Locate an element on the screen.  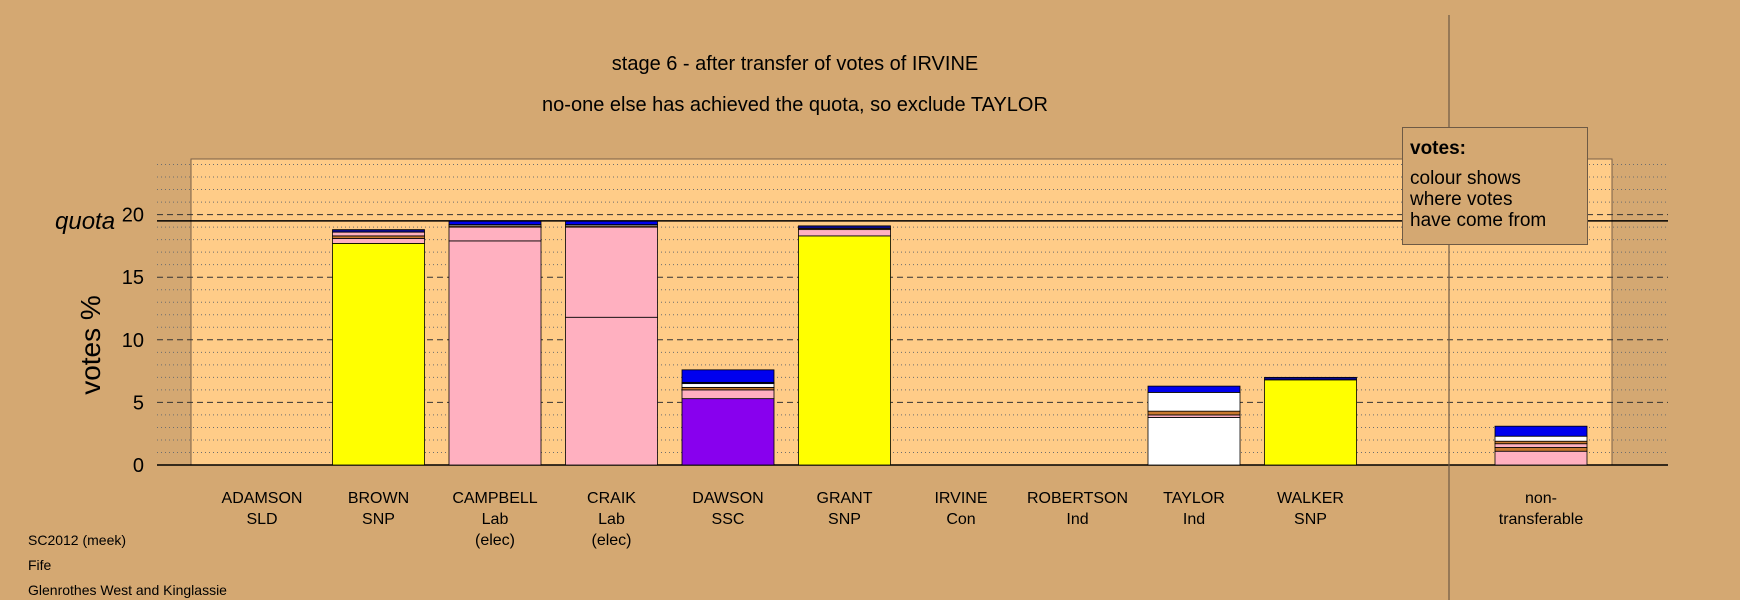
legend-line: colour shows is located at coordinates (1465, 178).